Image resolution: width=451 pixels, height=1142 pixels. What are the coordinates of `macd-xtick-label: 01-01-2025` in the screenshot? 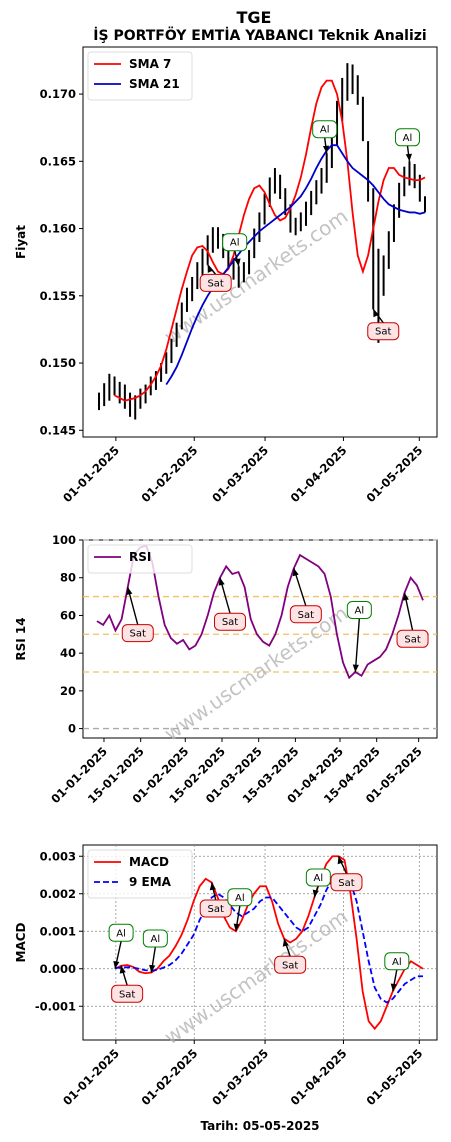 It's located at (91, 1077).